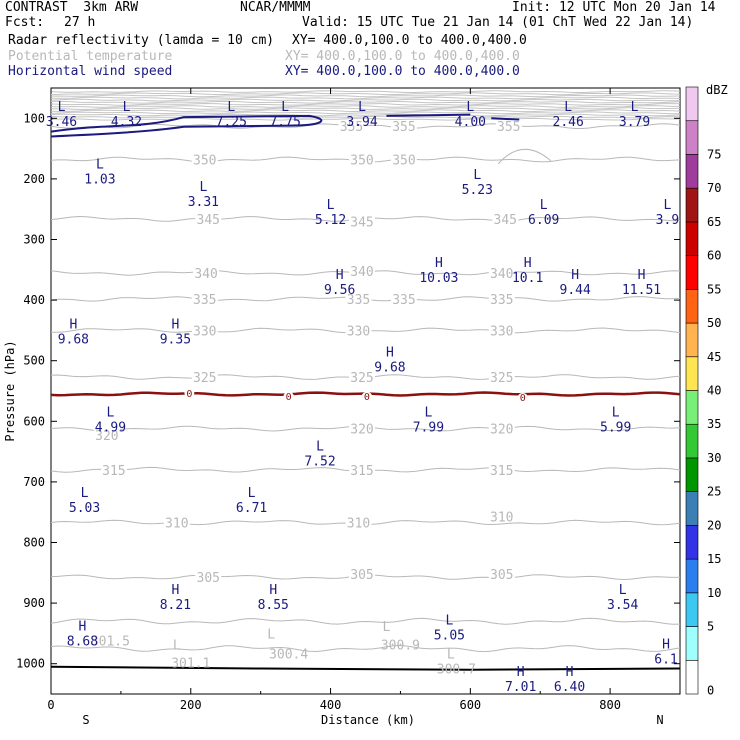 This screenshot has height=740, width=740. What do you see at coordinates (438, 278) in the screenshot?
I see `wind-extremum-value: 10.03` at bounding box center [438, 278].